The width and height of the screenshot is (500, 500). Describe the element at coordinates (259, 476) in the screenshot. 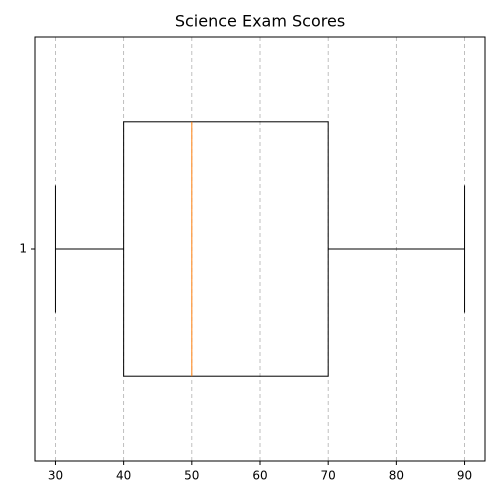

I see `x-tick-label: 60` at that location.